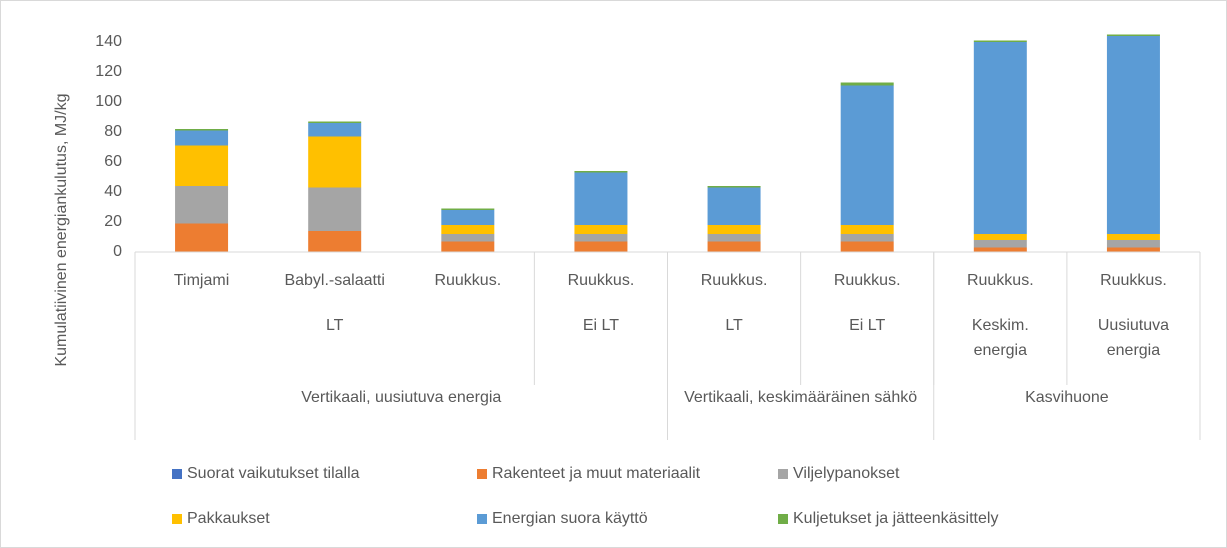  Describe the element at coordinates (846, 473) in the screenshot. I see `legend-label: Viljelypanokset` at that location.